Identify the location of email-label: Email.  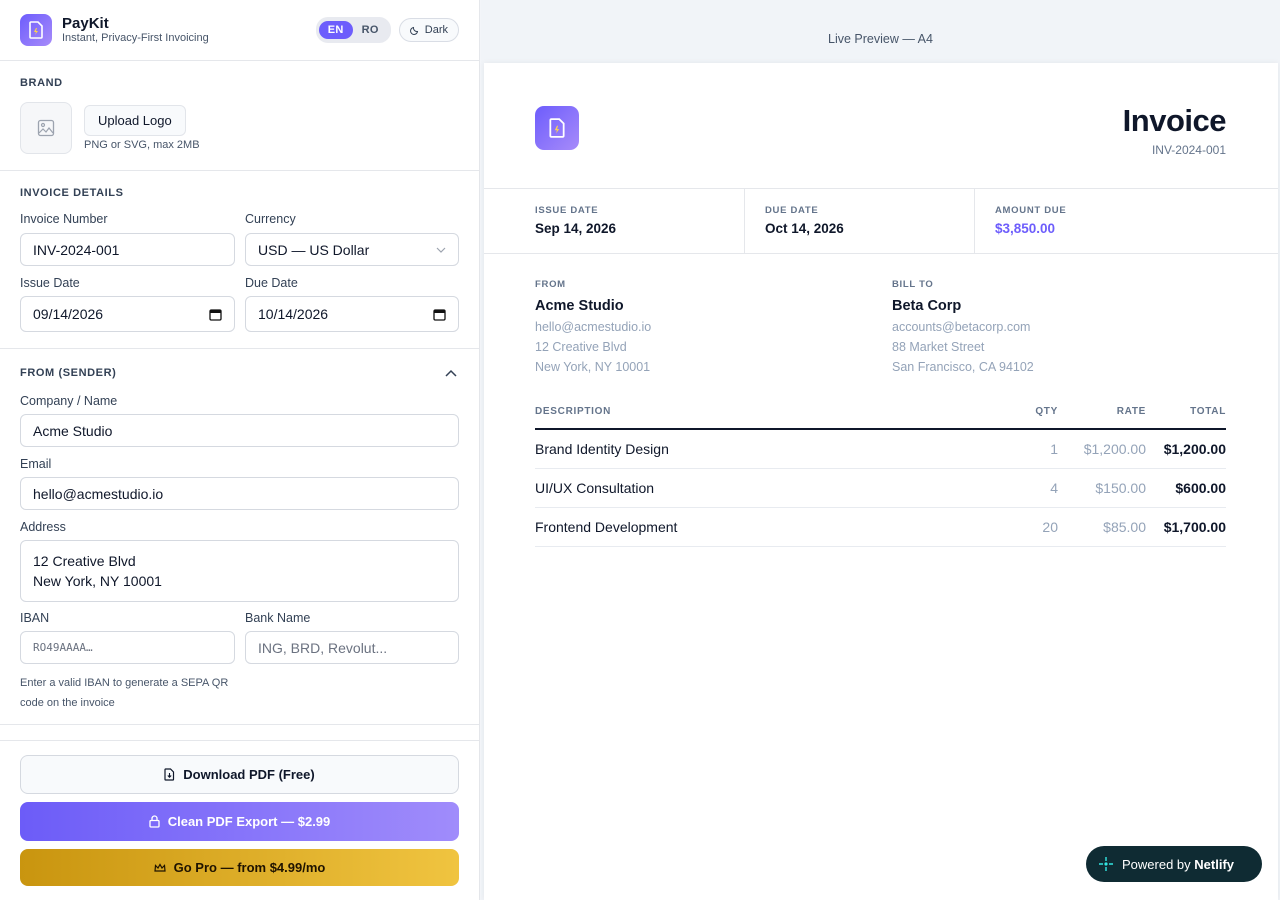
(36, 464).